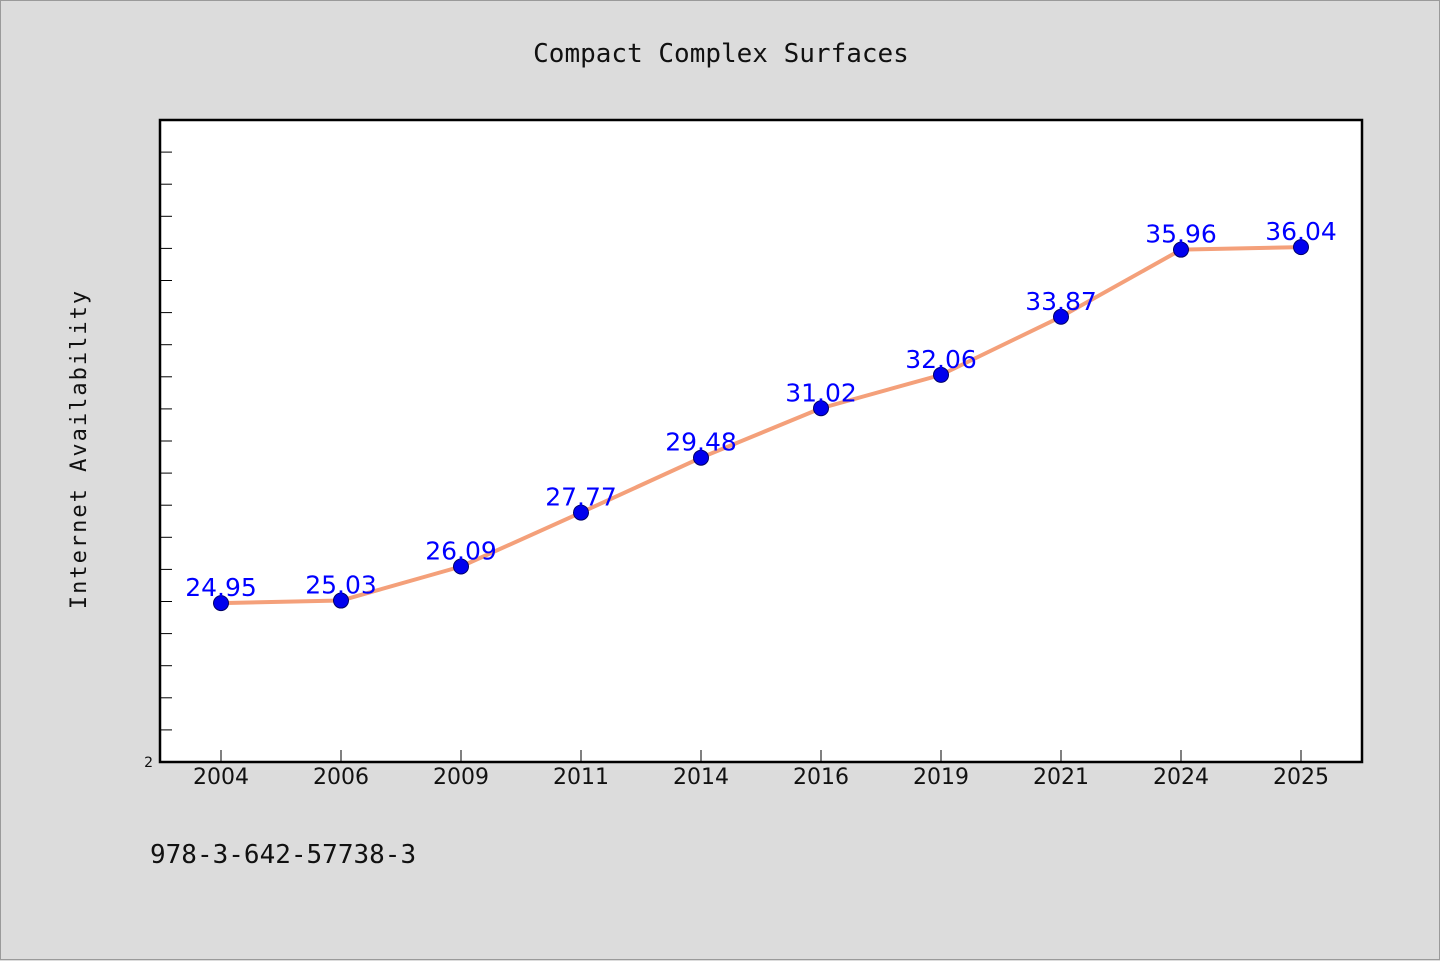 This screenshot has height=961, width=1440. Describe the element at coordinates (721, 54) in the screenshot. I see `chart-title: Compact Complex Surfaces` at that location.